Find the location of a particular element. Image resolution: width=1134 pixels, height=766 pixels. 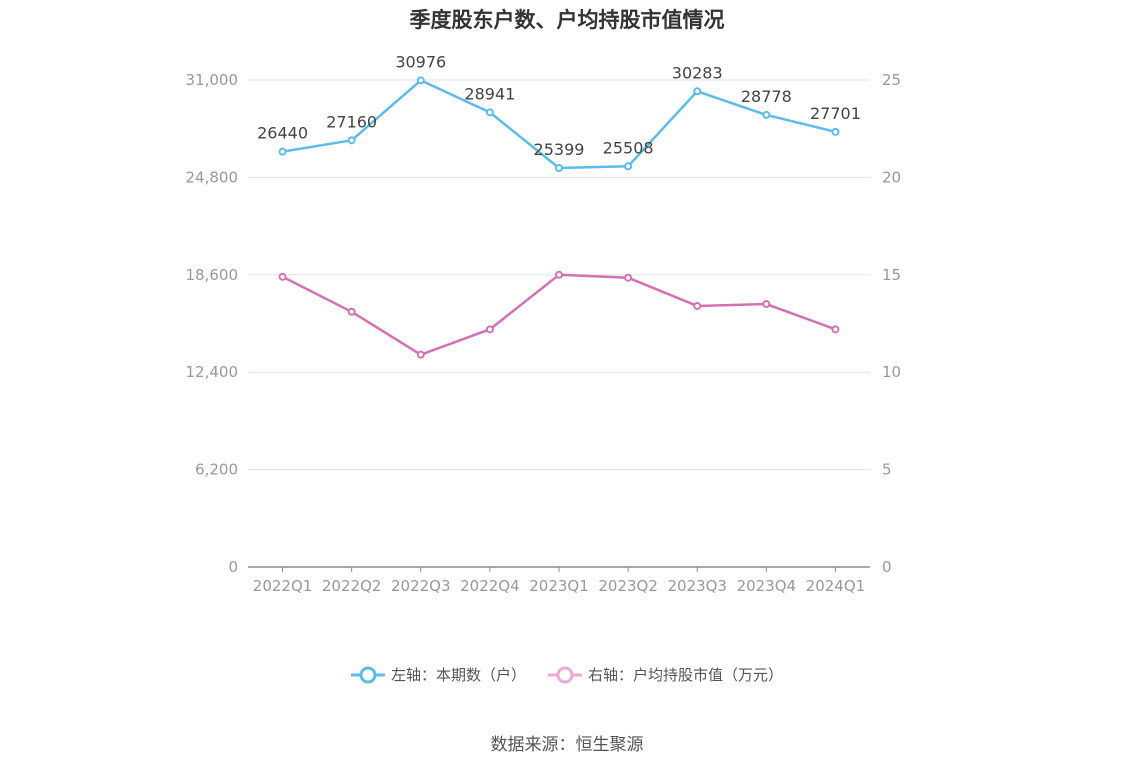

legend-item-right: 右轴：户均持股市值（万元） is located at coordinates (665, 674).